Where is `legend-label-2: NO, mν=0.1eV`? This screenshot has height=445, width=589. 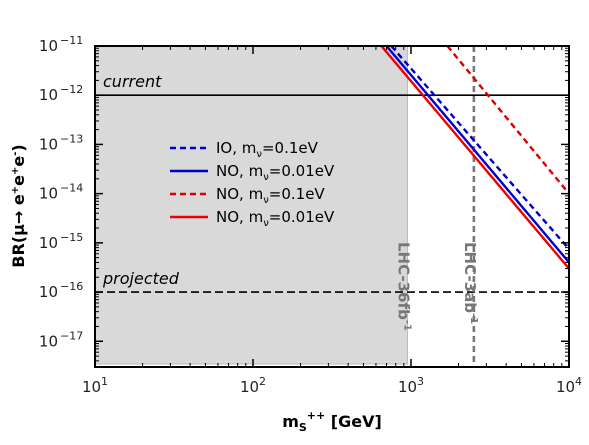 legend-label-2: NO, mν=0.1eV is located at coordinates (270, 195).